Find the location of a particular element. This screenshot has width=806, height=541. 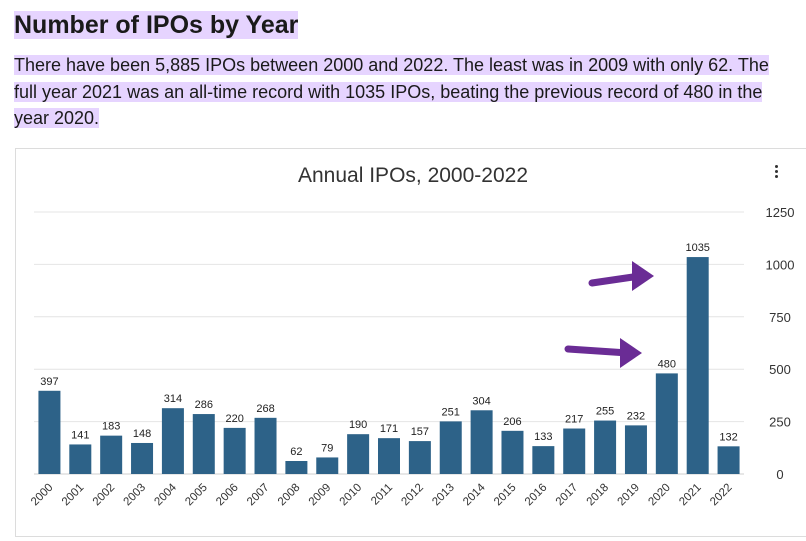

x-tick-label: 2004 is located at coordinates (165, 494).